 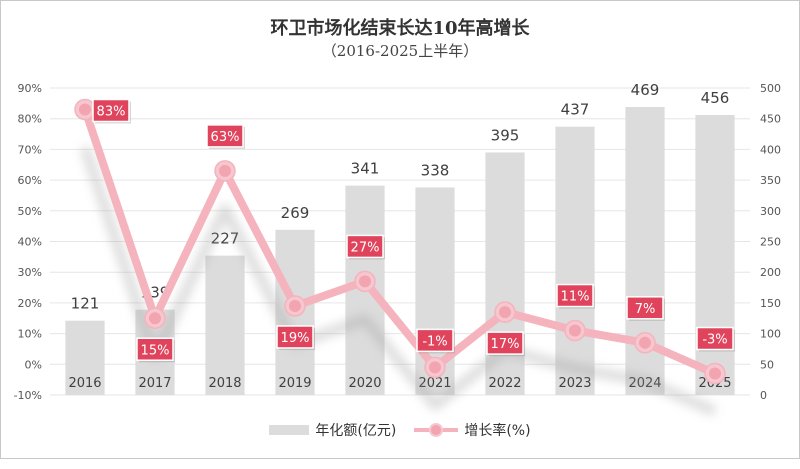 What do you see at coordinates (30, 180) in the screenshot?
I see `left-axis-tick-label: 60%` at bounding box center [30, 180].